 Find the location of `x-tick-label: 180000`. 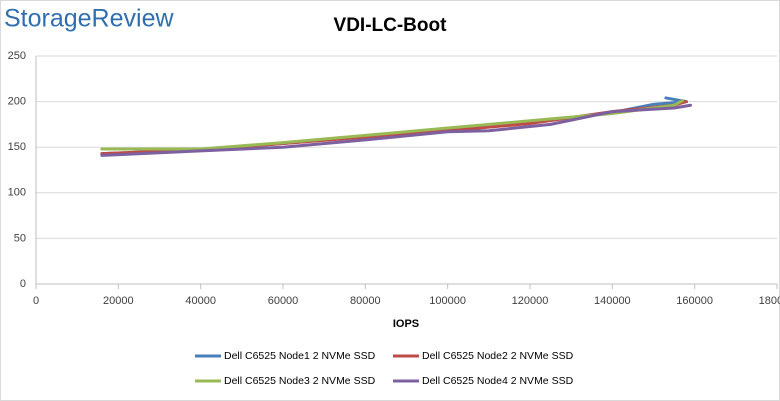

x-tick-label: 180000 is located at coordinates (769, 301).